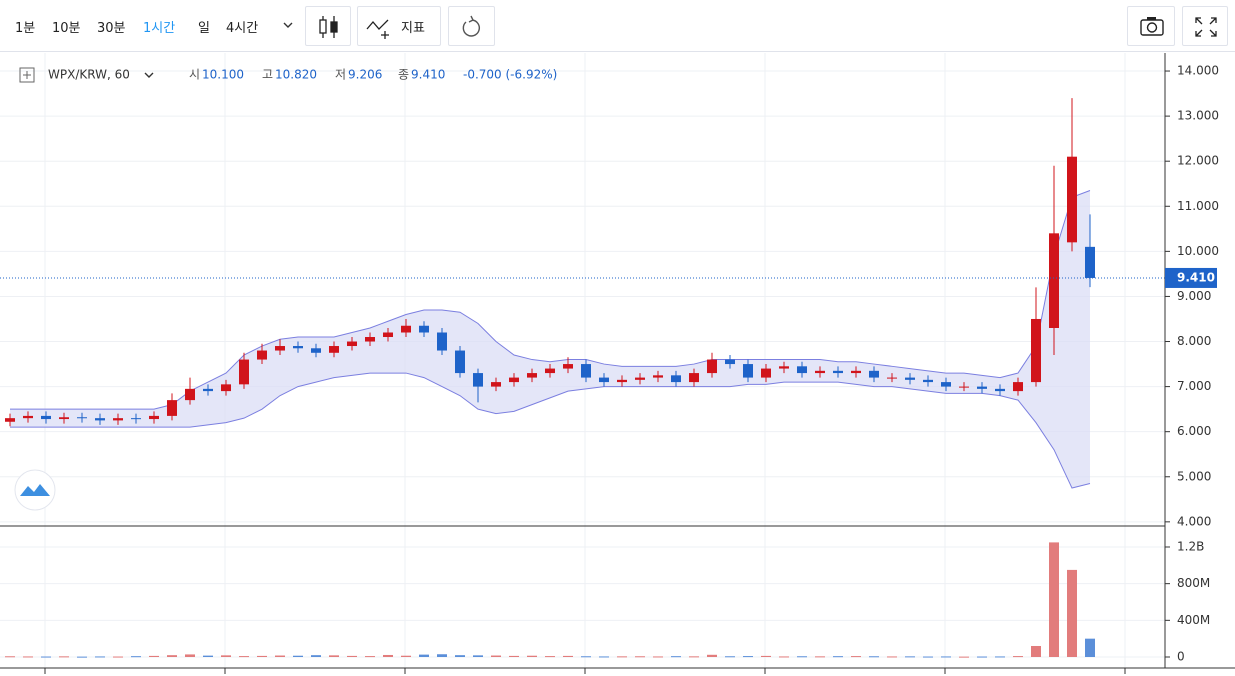 The width and height of the screenshot is (1235, 676). Describe the element at coordinates (1198, 71) in the screenshot. I see `y-tick-label: 14.000` at that location.